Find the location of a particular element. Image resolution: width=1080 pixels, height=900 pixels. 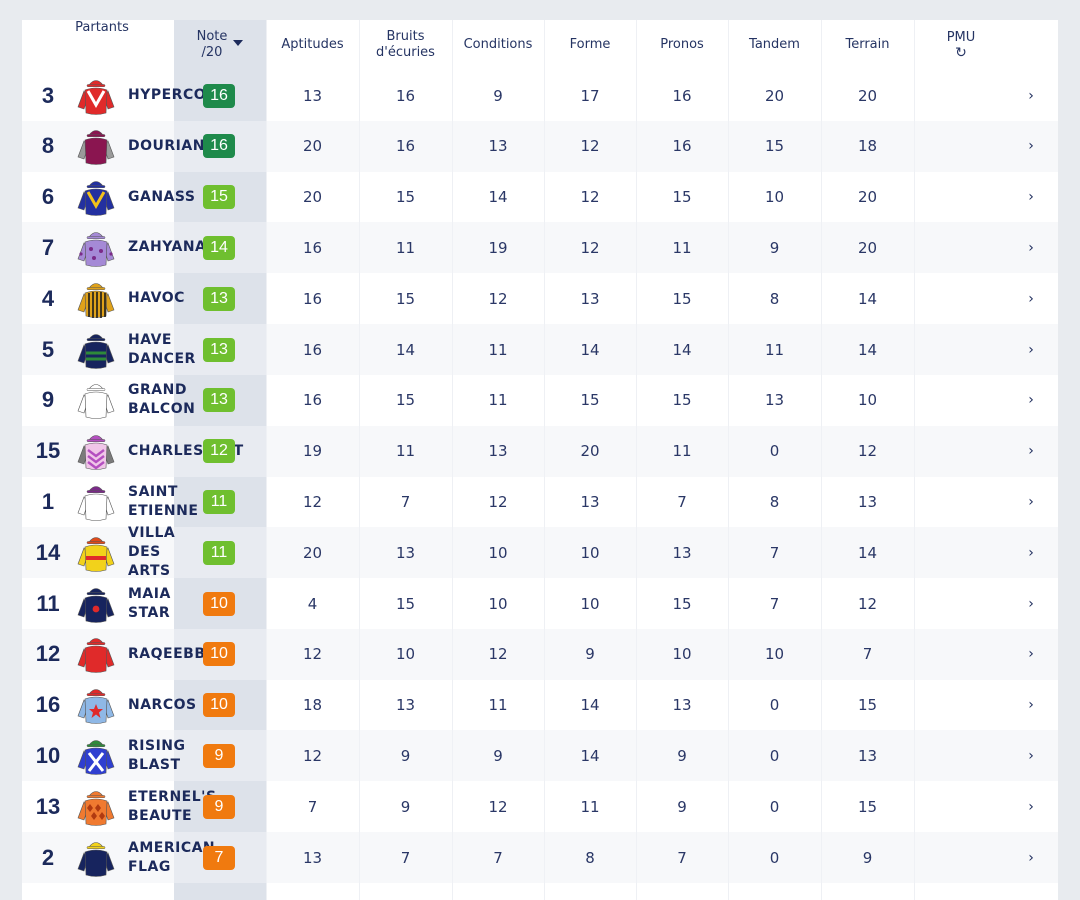

score-aptitudes: 12 is located at coordinates (312, 654).